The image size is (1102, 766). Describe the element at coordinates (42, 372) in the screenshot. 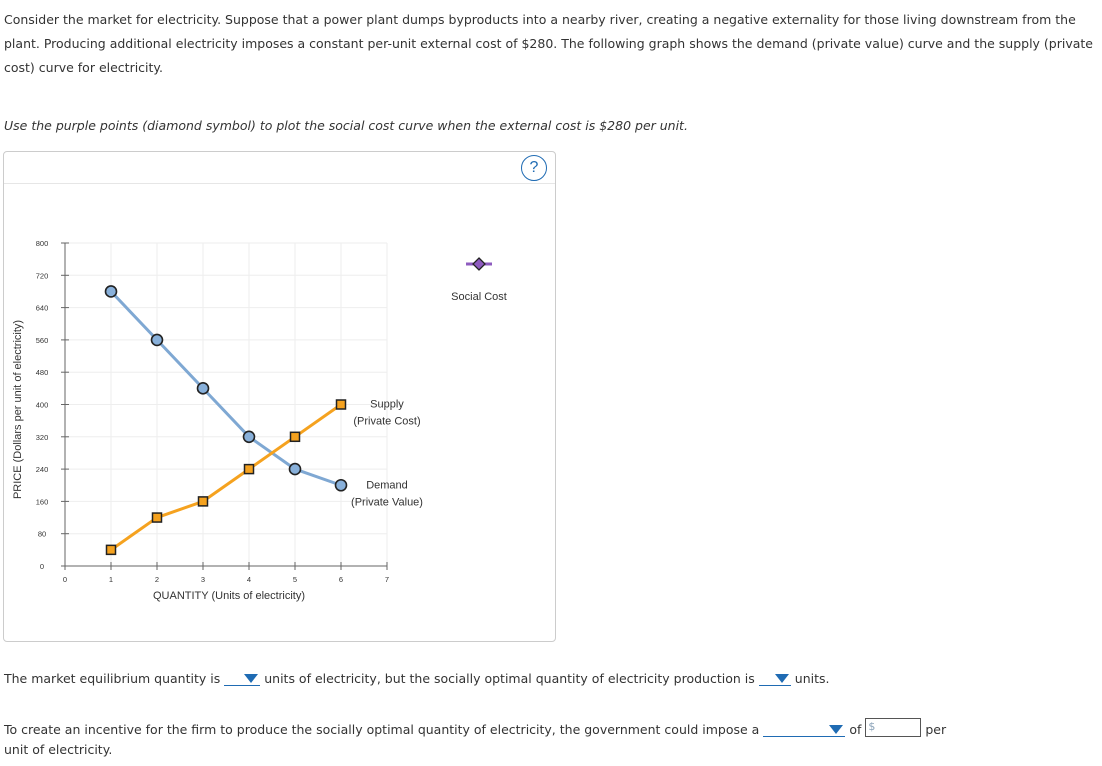

I see `y-tick-label: 480` at that location.